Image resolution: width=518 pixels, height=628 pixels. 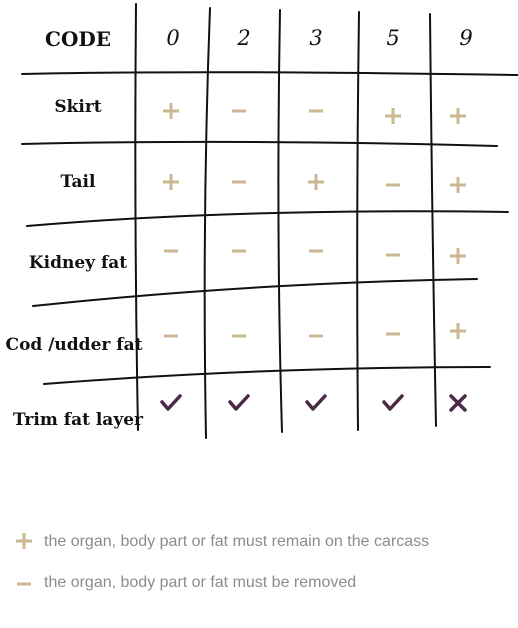 I want to click on legend-plus-icon, so click(x=24, y=541).